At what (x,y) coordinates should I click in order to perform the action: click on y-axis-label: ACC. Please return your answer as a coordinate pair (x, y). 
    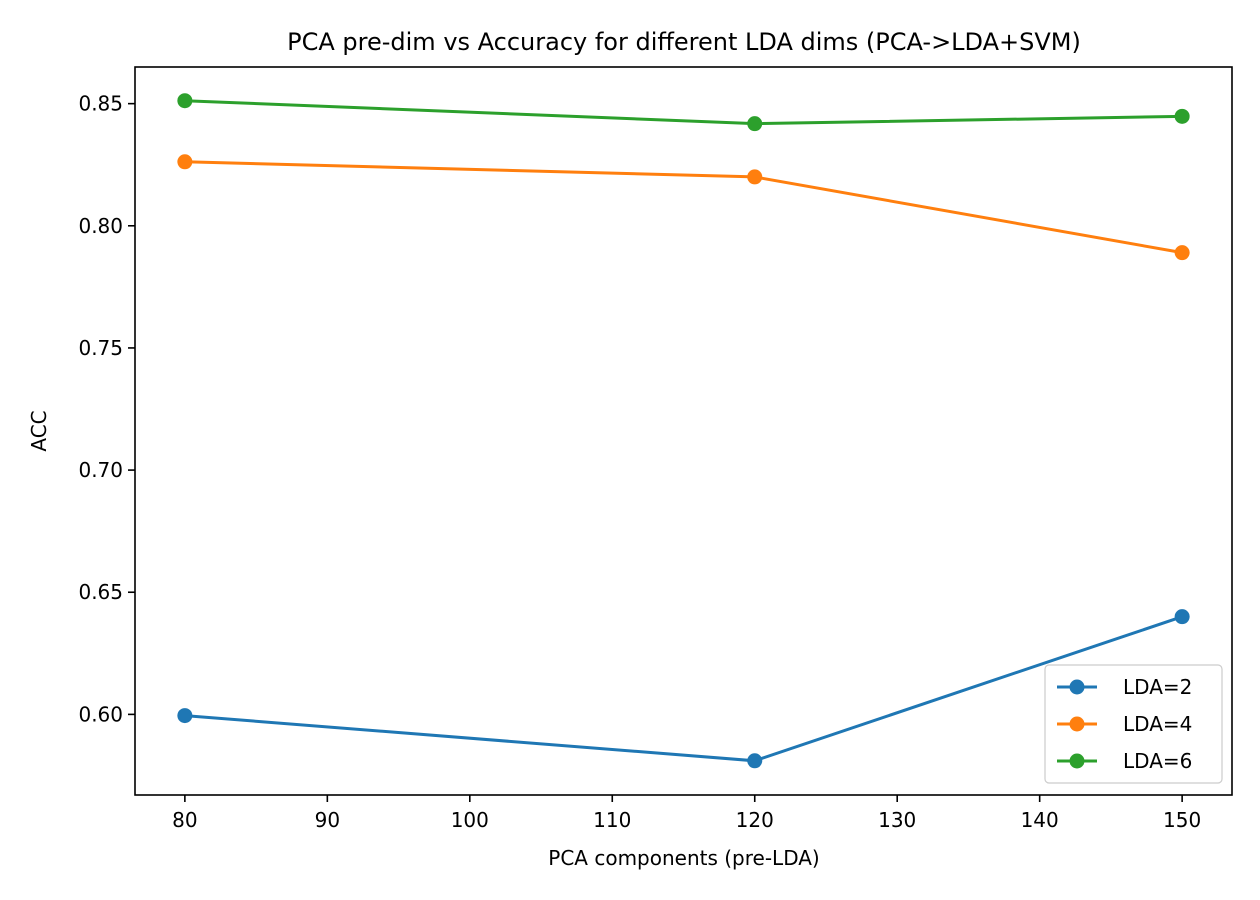
    Looking at the image, I should click on (39, 430).